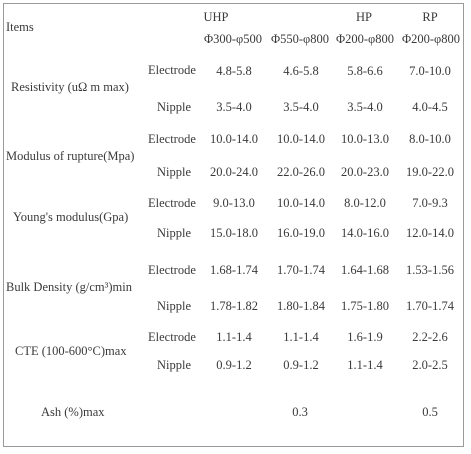 The width and height of the screenshot is (471, 454). What do you see at coordinates (365, 233) in the screenshot?
I see `table-cell: 14.0-16.0` at bounding box center [365, 233].